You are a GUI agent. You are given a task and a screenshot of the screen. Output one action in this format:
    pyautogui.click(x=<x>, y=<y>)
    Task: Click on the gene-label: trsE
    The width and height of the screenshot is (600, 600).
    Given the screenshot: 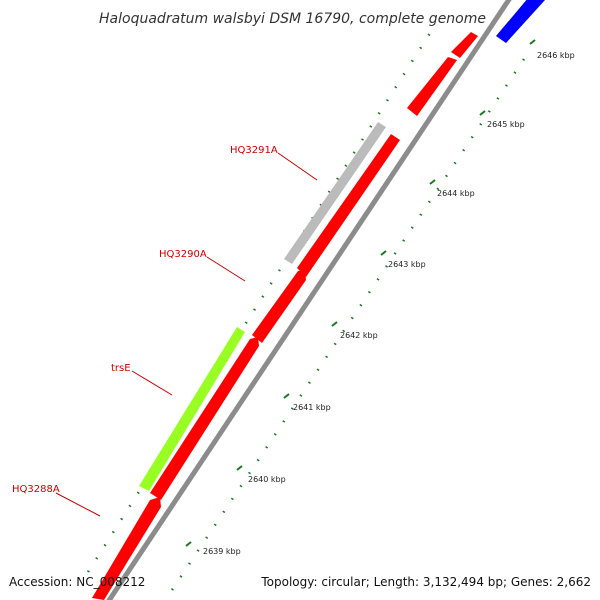 What is the action you would take?
    pyautogui.click(x=121, y=368)
    